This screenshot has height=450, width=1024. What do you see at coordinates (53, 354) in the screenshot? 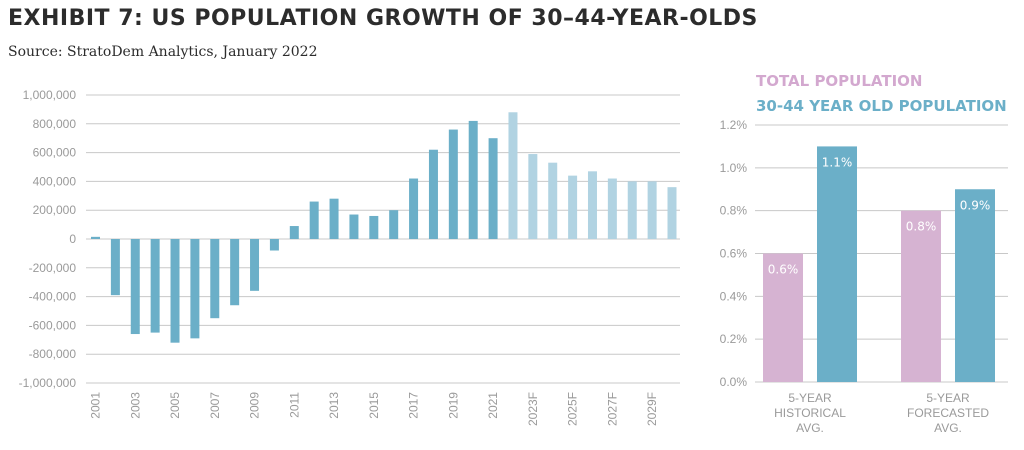
I see `y-tick-label: -800,000` at bounding box center [53, 354].